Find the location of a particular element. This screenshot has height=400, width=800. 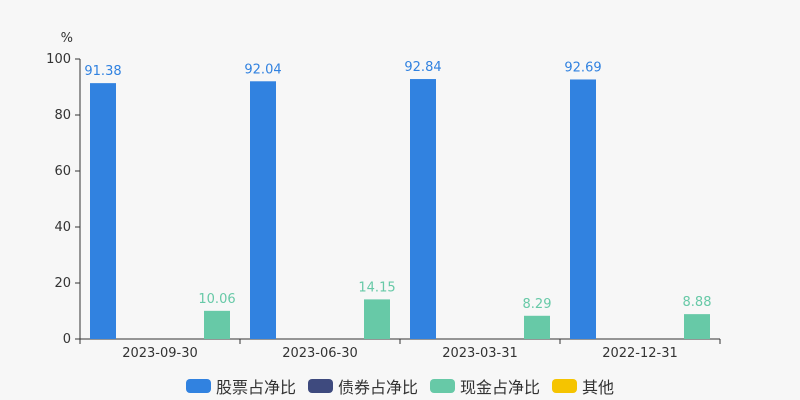

legend-item: 其他 is located at coordinates (583, 386).